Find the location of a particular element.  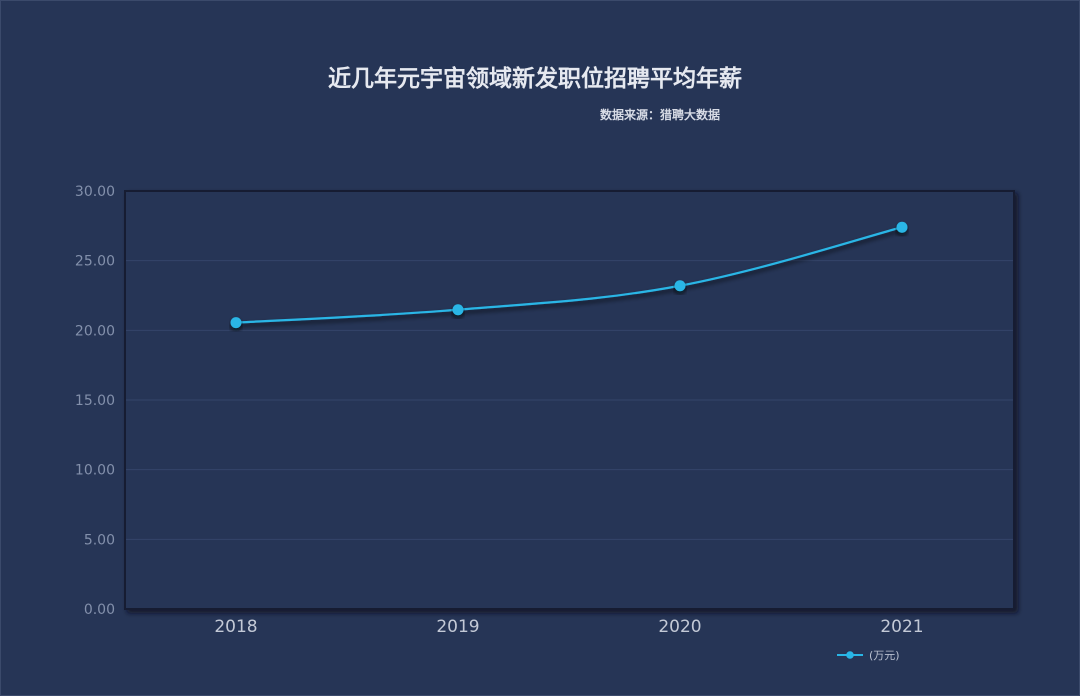

series-lines is located at coordinates (569, 275).